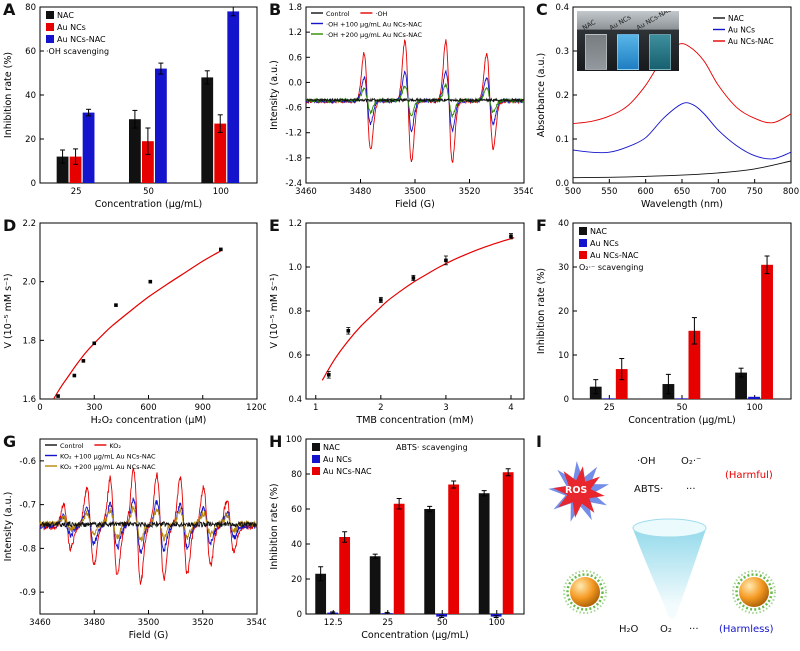 This screenshot has width=800, height=651. What do you see at coordinates (573, 192) in the screenshot?
I see `svg-text: 500` at bounding box center [573, 192].